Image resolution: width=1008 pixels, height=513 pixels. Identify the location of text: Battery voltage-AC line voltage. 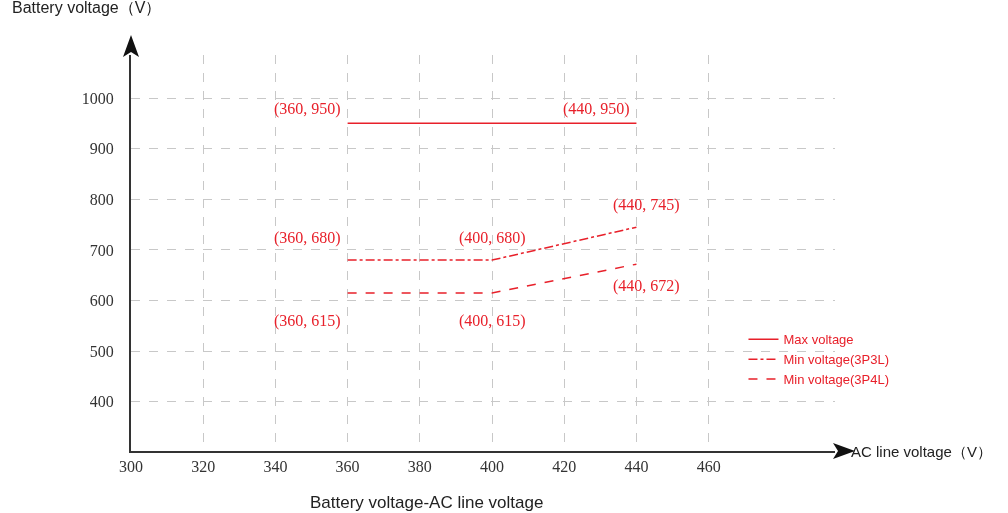
(427, 502).